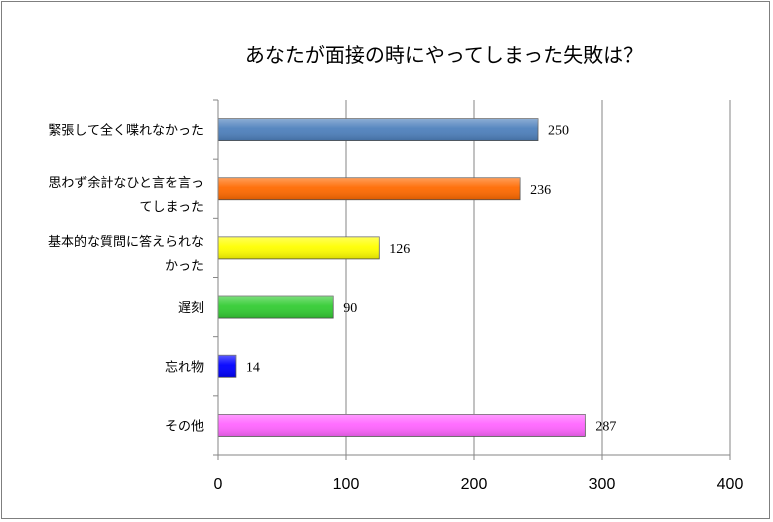  What do you see at coordinates (126, 183) in the screenshot?
I see `category-label: 思わず余計なひと言を言っ` at bounding box center [126, 183].